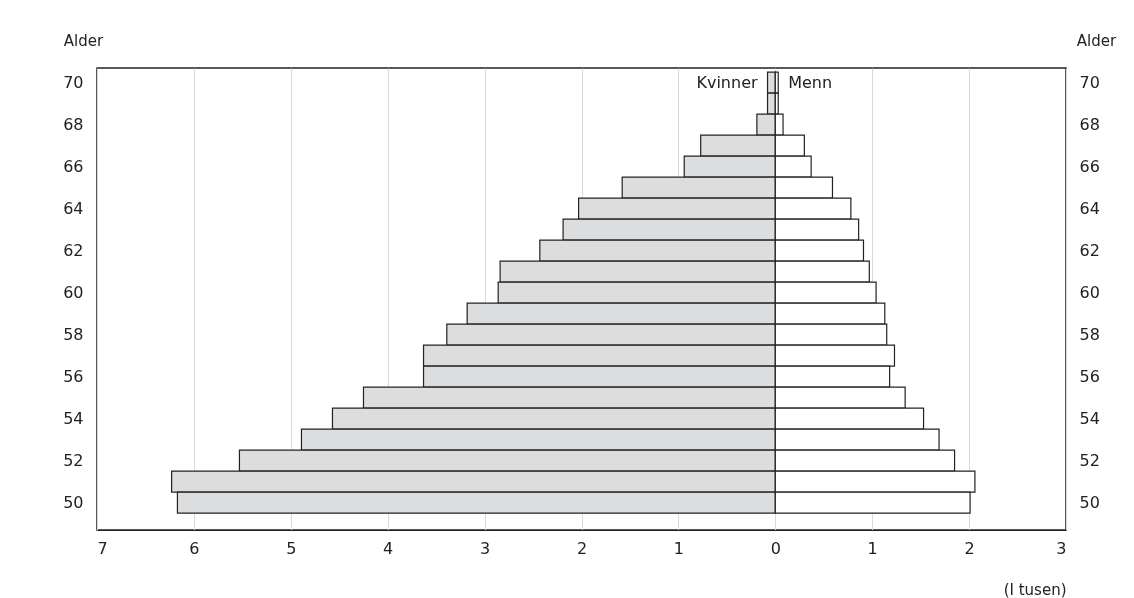 The height and width of the screenshot is (598, 1134). What do you see at coordinates (73, 166) in the screenshot?
I see `category-label: 66` at bounding box center [73, 166].